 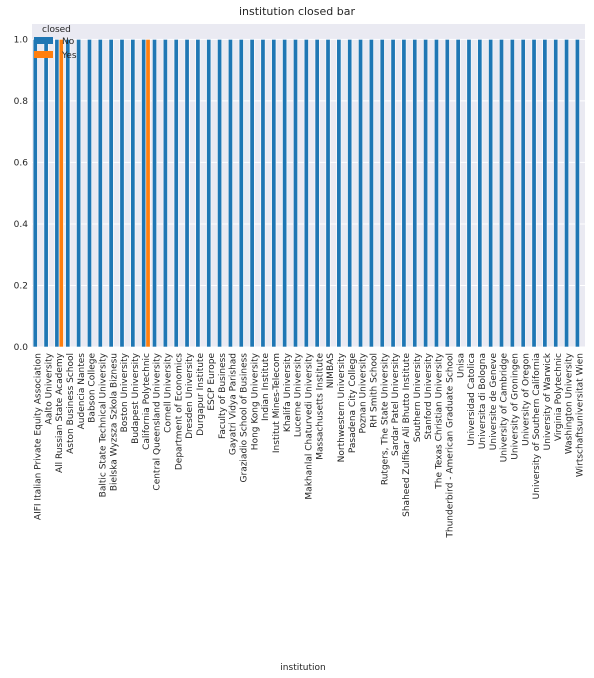 What do you see at coordinates (429, 395) in the screenshot?
I see `x-tick-label: Stanford University` at bounding box center [429, 395].